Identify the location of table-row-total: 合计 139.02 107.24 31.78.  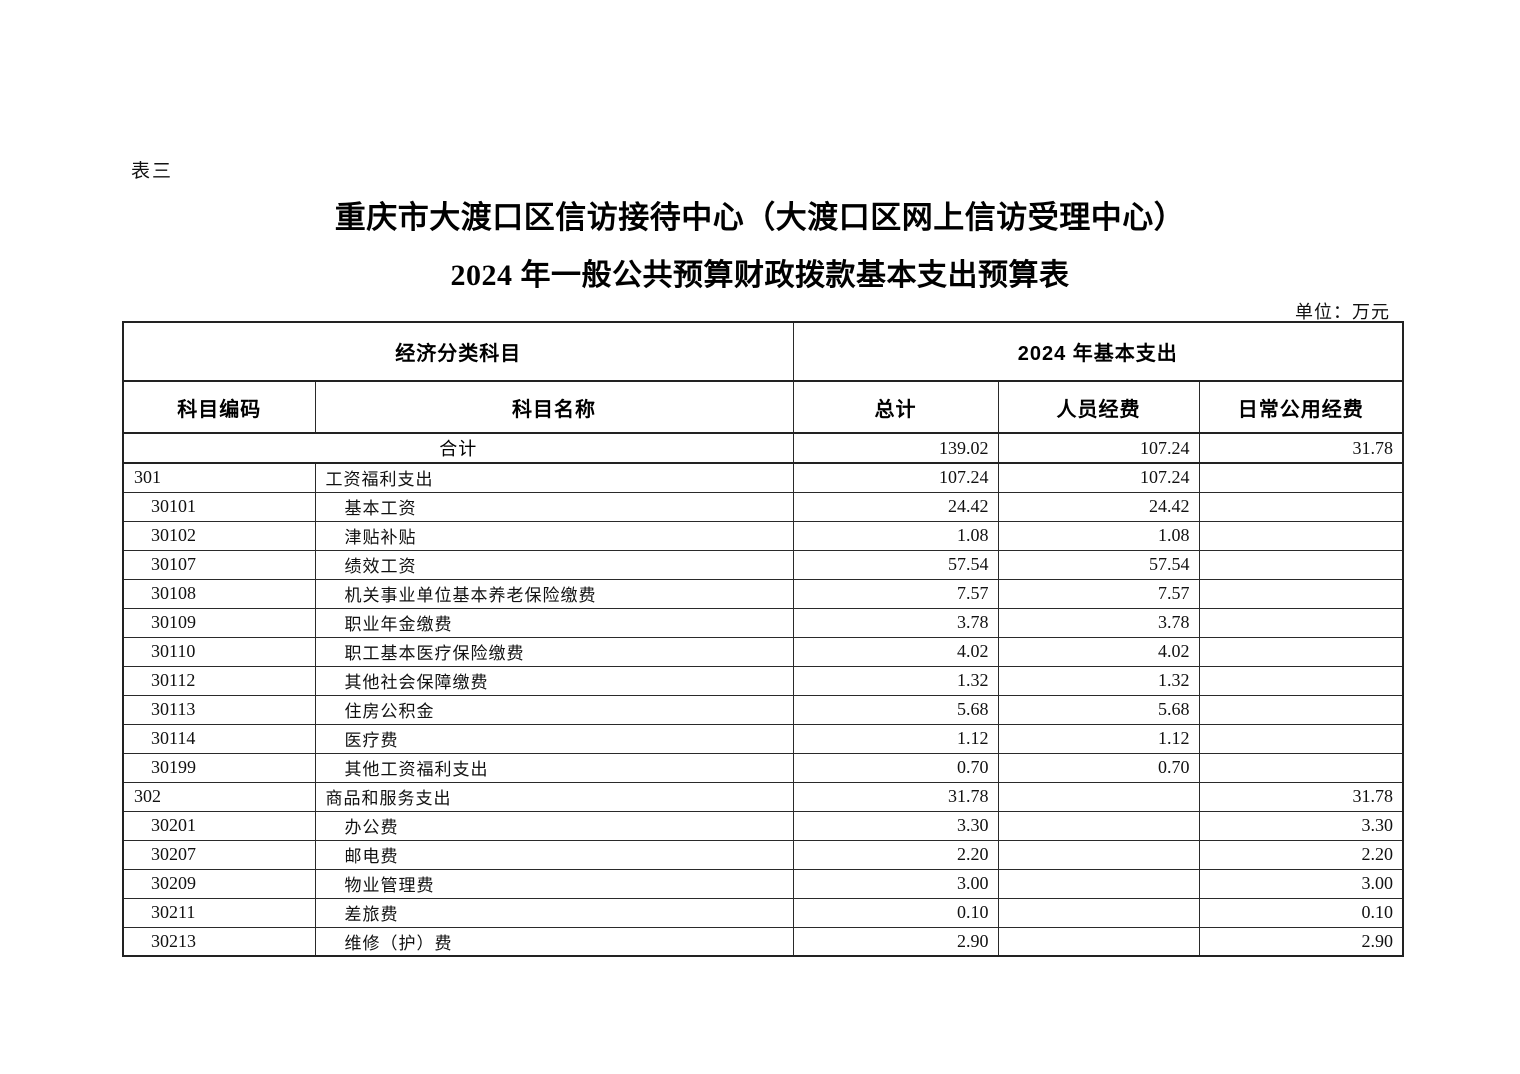
(763, 448).